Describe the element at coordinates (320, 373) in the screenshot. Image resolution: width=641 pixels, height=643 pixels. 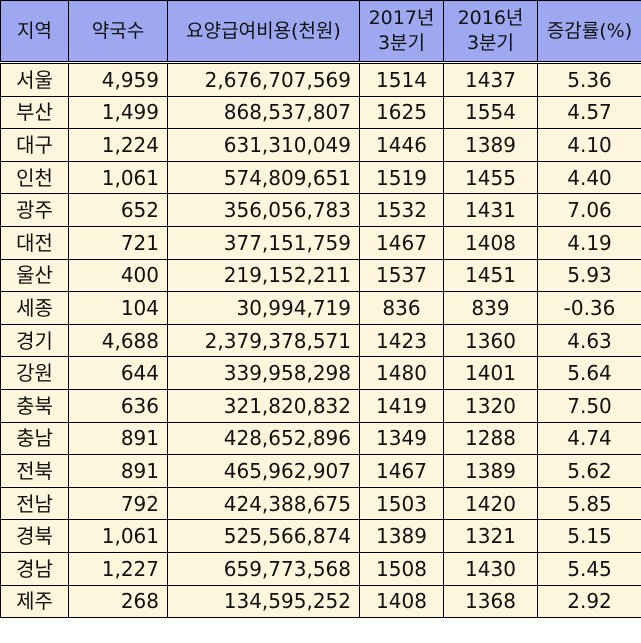
I see `table-row: 강원 644 339,958,298 1480 1401 5.64` at that location.